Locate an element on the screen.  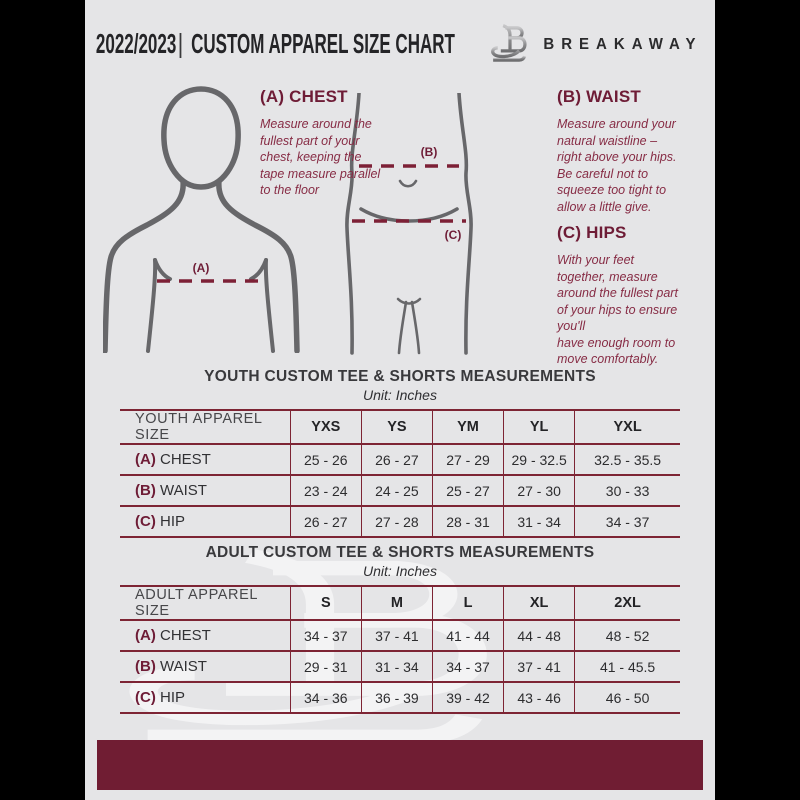
brand-wordmark: BREAKAWAY is located at coordinates (623, 44).